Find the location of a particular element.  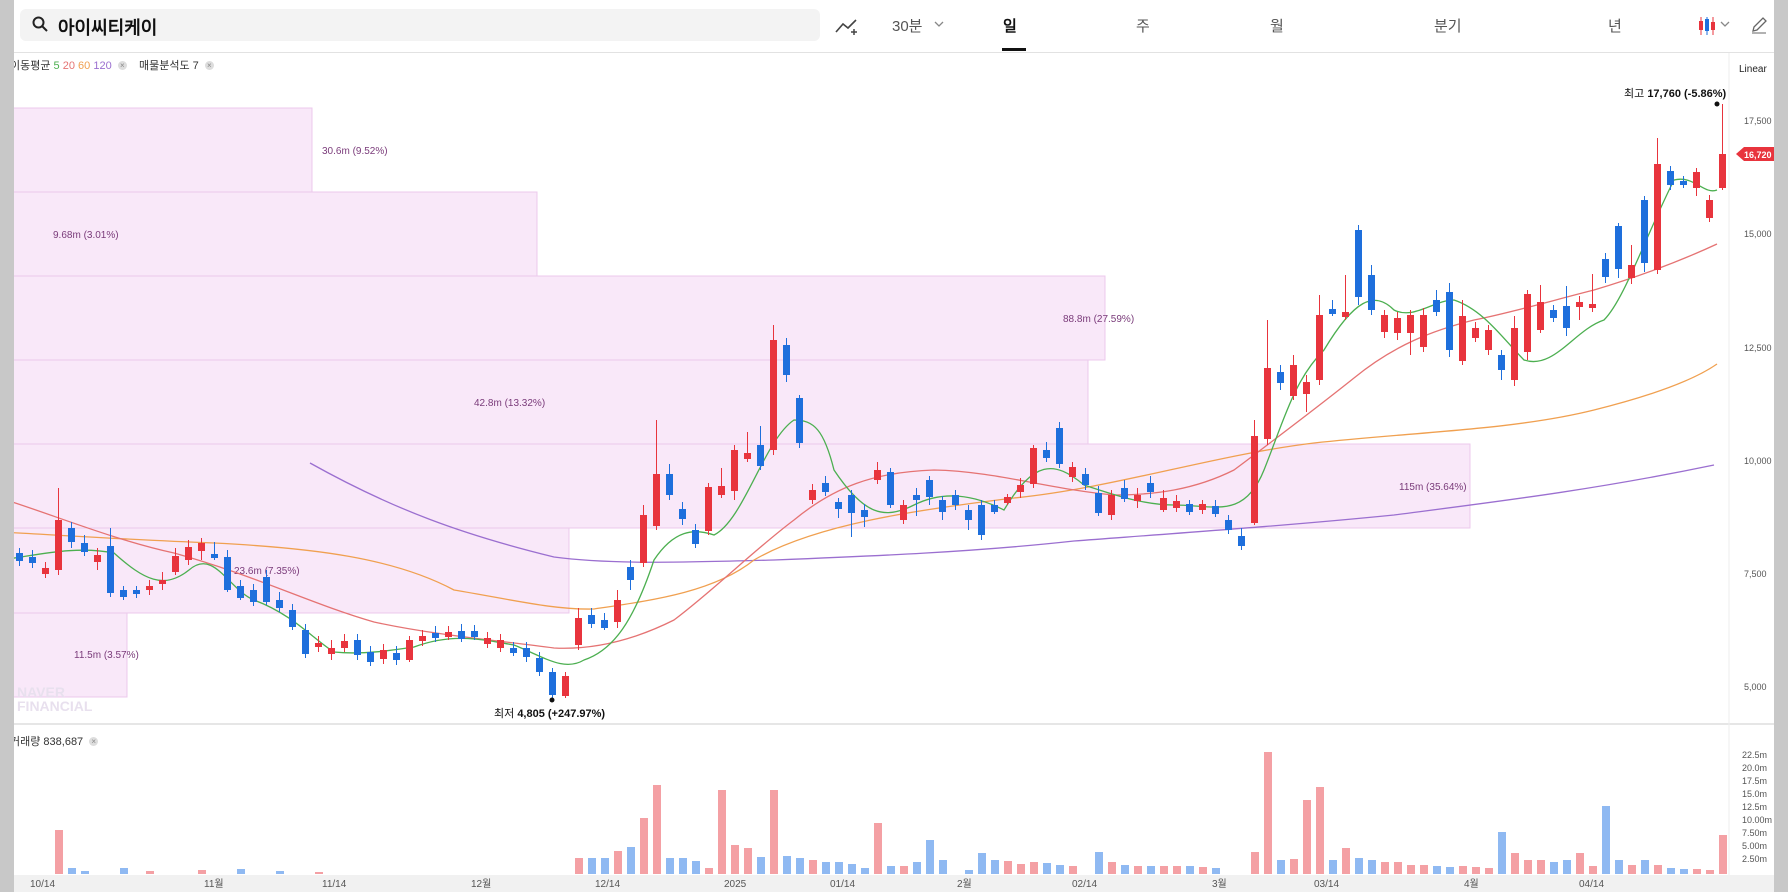

search-box: 아이씨티케이 is located at coordinates (420, 25).